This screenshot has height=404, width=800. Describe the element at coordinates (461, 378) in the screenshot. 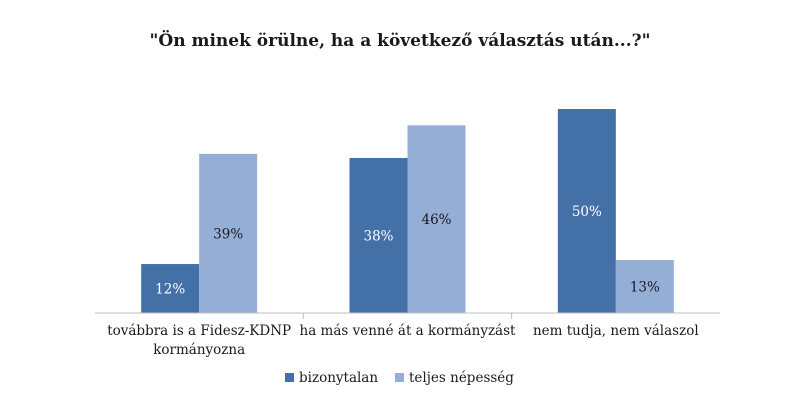

I see `legend-label: teljes népesség` at that location.